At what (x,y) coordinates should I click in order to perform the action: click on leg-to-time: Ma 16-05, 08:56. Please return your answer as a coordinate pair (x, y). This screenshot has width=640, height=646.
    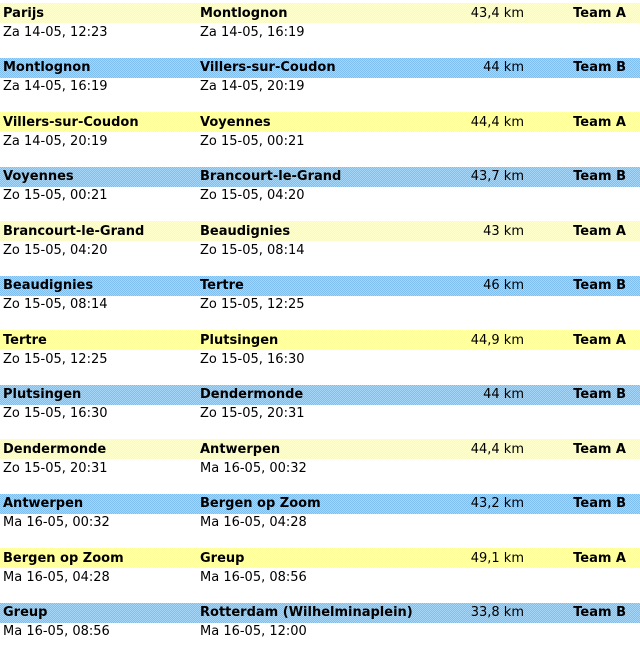
    Looking at the image, I should click on (253, 577).